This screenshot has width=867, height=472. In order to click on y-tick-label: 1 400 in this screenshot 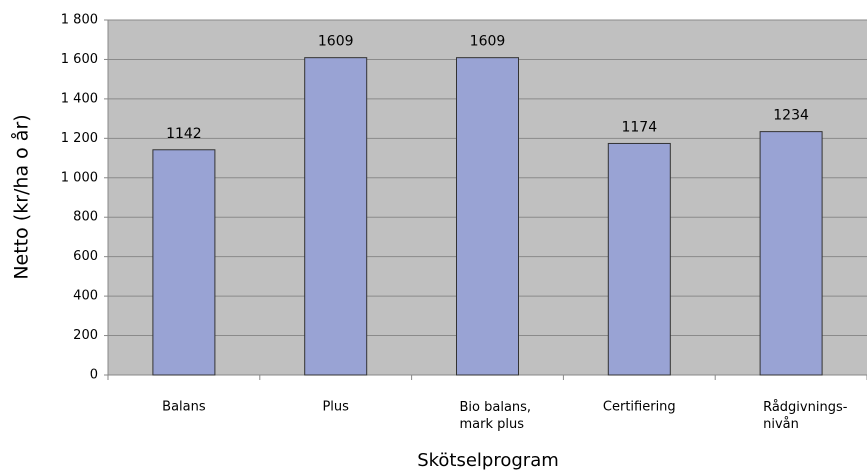, I will do `click(79, 98)`.